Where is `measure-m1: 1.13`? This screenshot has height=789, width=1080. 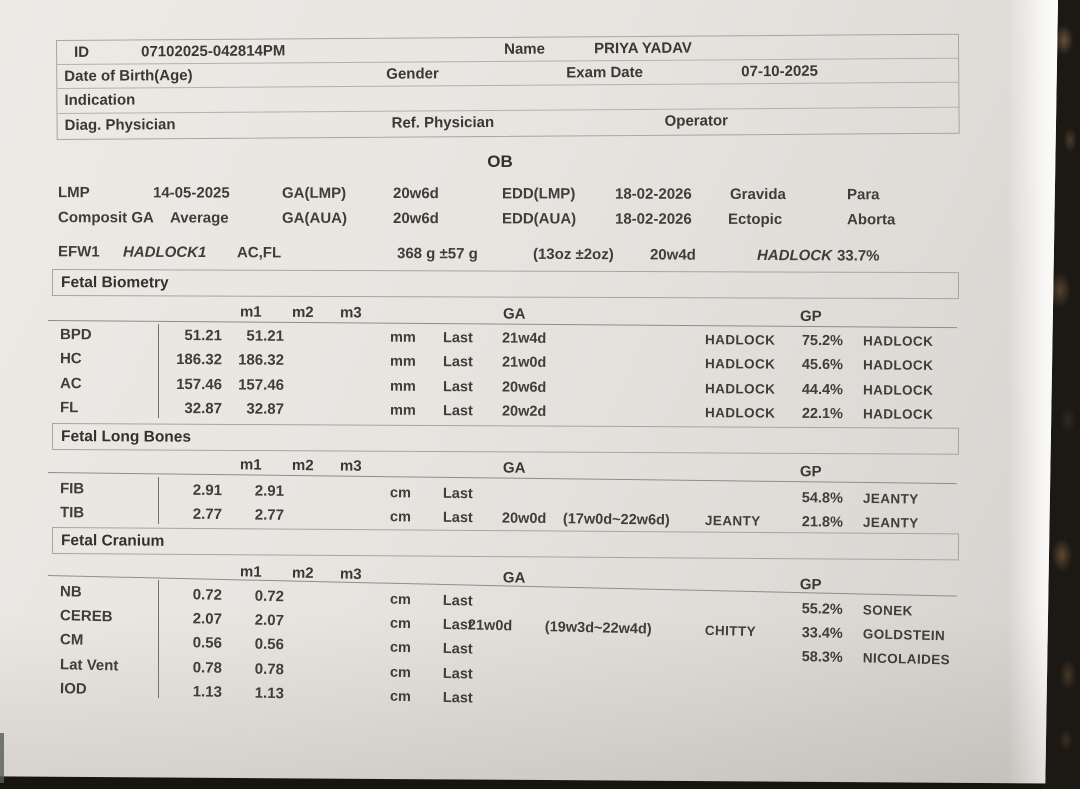
measure-m1: 1.13 is located at coordinates (269, 693).